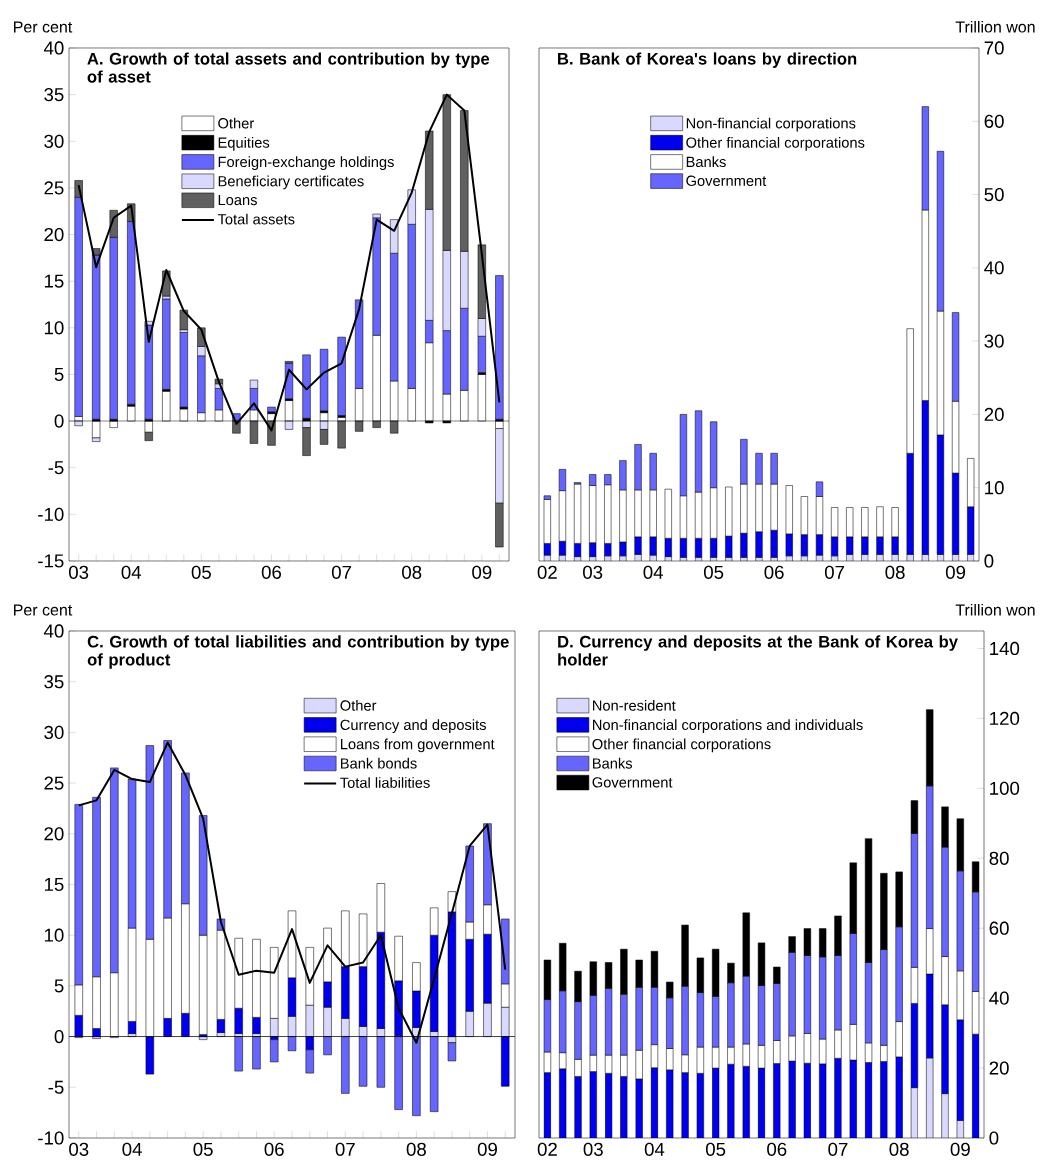 This screenshot has width=1043, height=1164. Describe the element at coordinates (758, 650) in the screenshot. I see `text: D. Currency and deposits at the Bank of Korea by holder` at that location.